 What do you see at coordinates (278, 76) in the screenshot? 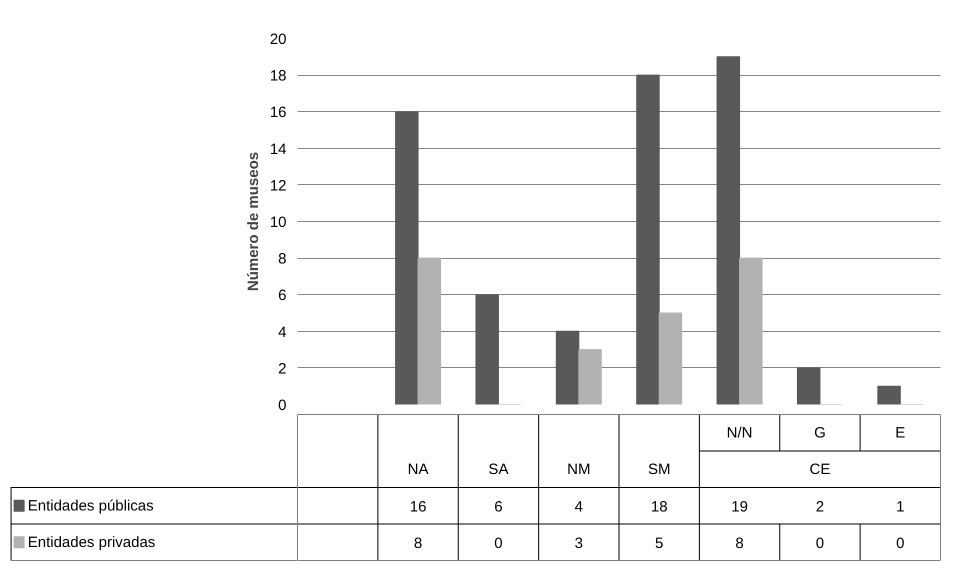
I see `y-tick-label: 18` at bounding box center [278, 76].